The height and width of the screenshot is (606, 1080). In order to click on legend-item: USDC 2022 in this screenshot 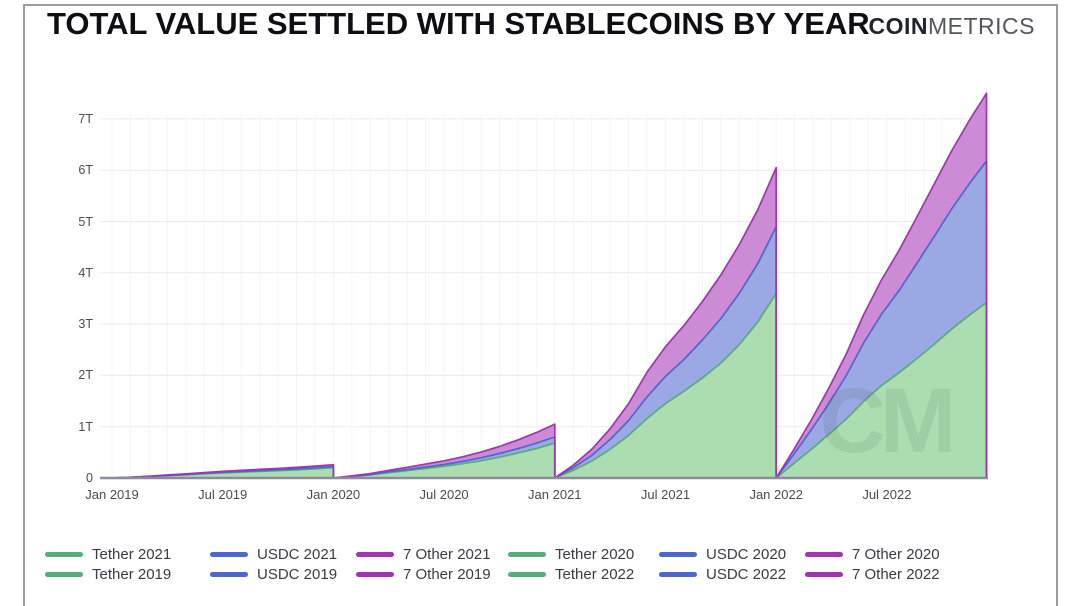, I will do `click(722, 574)`.